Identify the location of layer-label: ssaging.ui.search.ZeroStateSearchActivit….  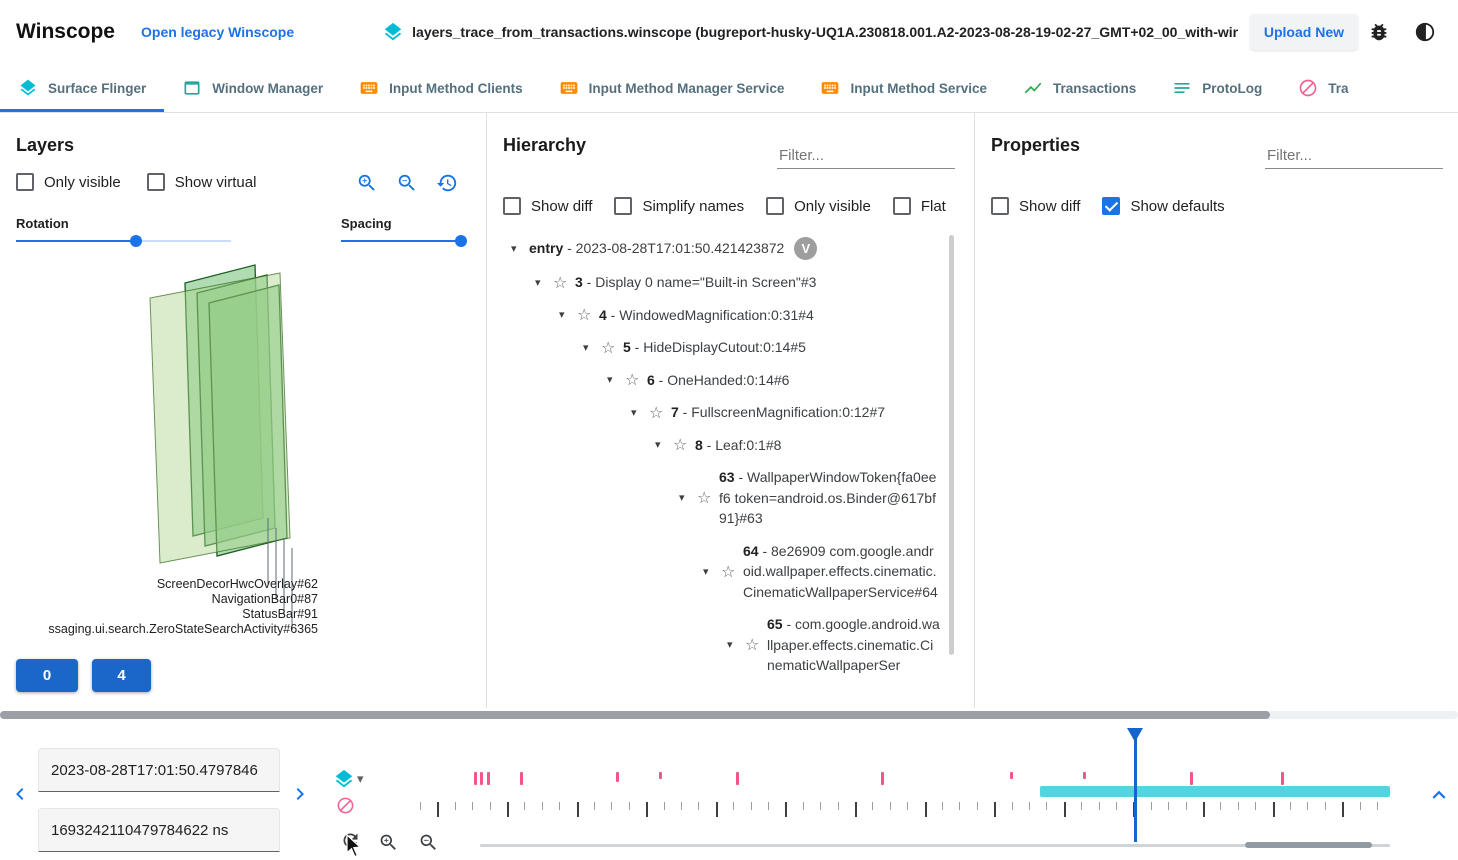
(183, 629).